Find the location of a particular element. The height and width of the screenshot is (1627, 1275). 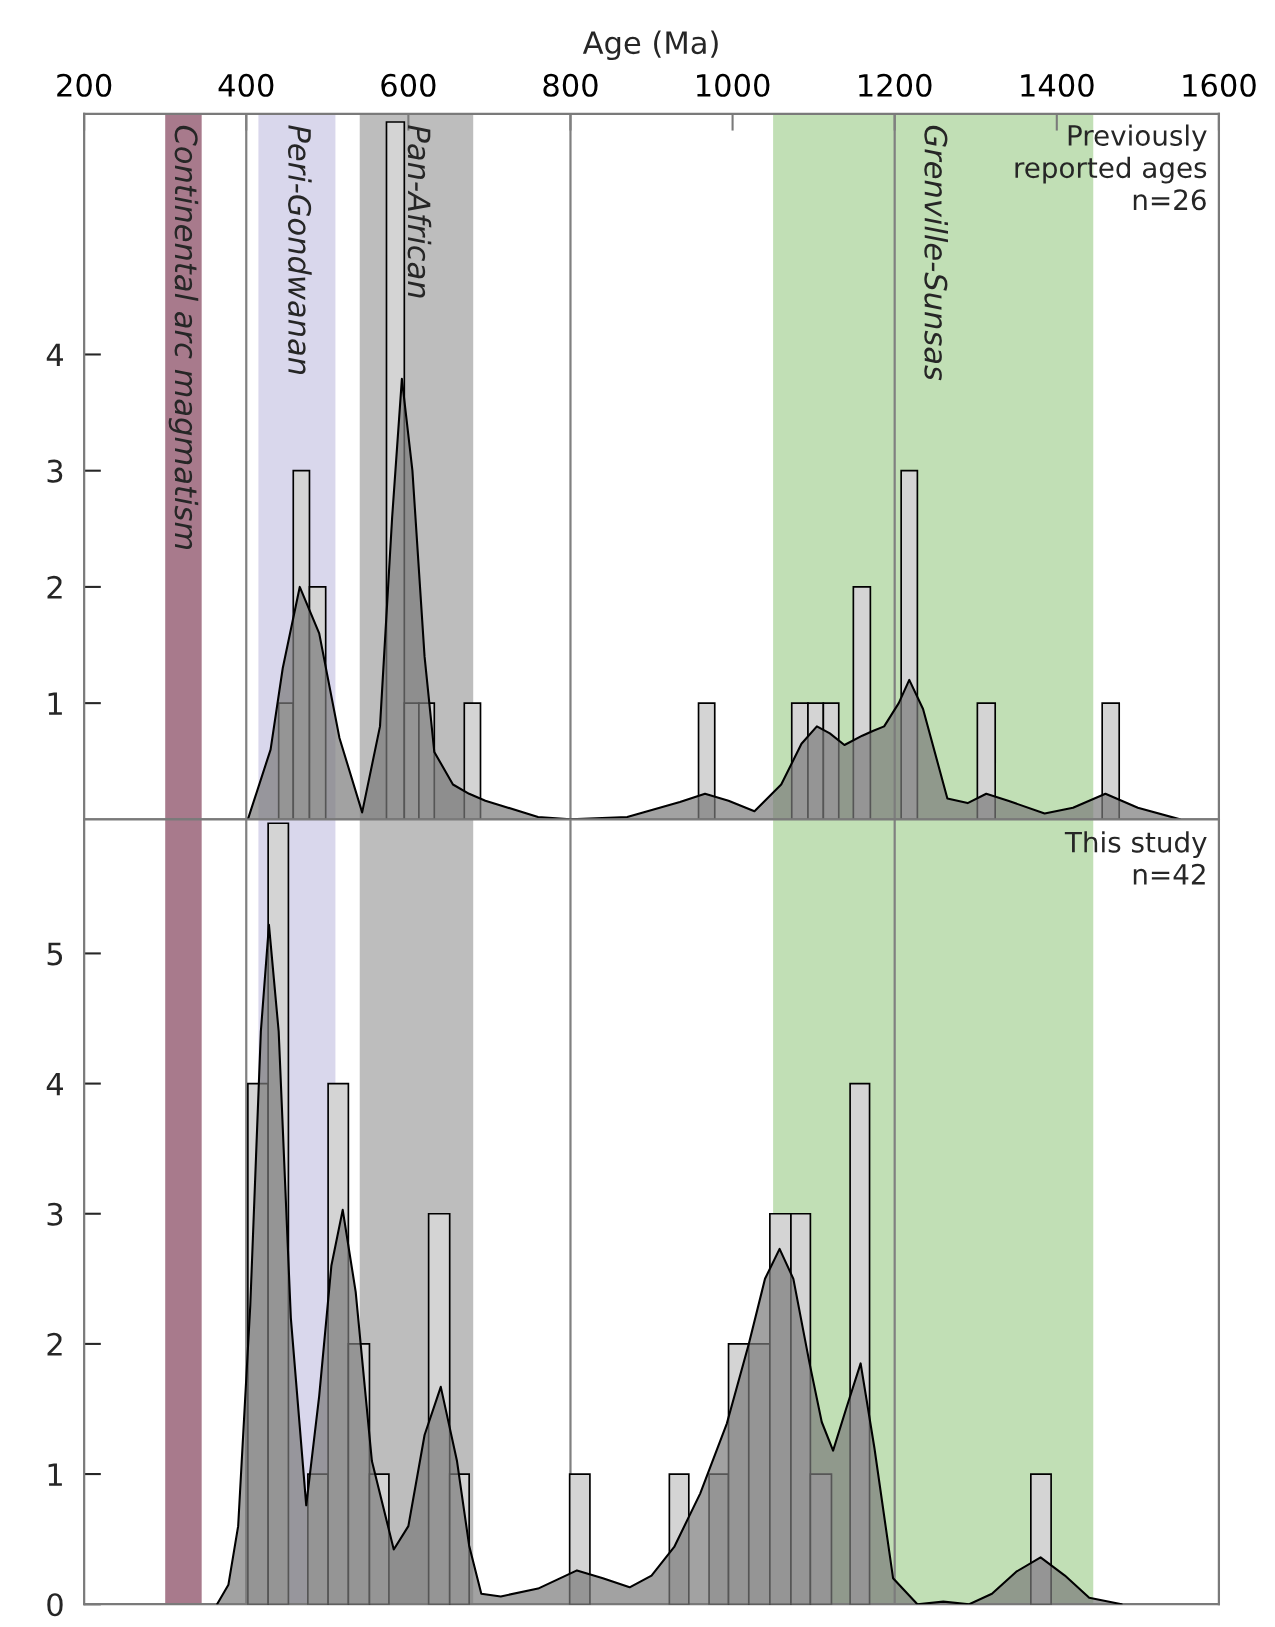

x-tick-label: 1400 is located at coordinates (1057, 85).